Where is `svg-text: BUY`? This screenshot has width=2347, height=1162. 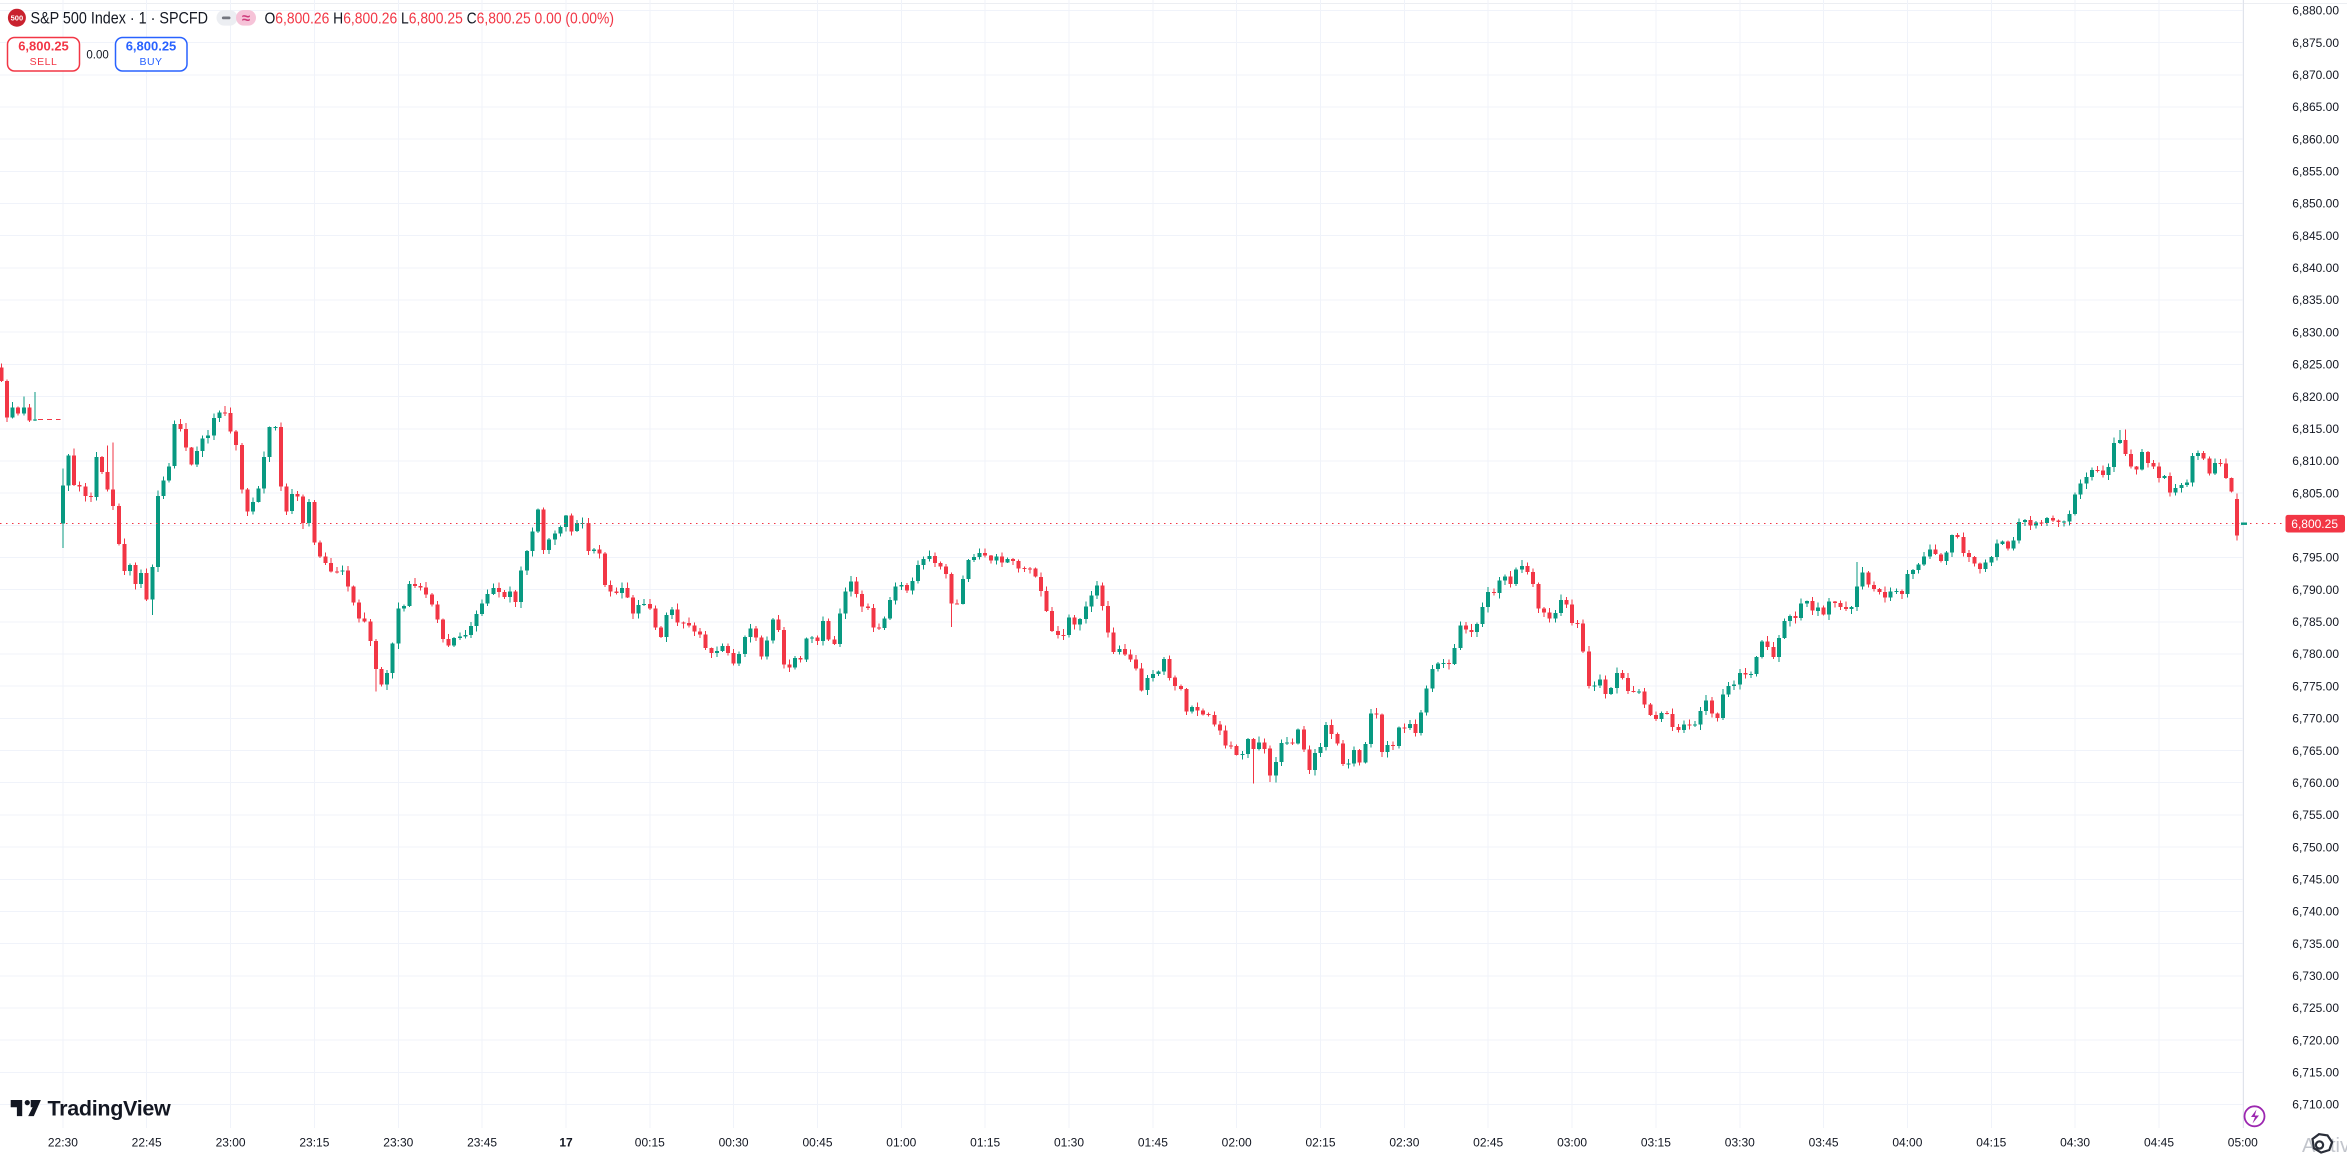
svg-text: BUY is located at coordinates (150, 62).